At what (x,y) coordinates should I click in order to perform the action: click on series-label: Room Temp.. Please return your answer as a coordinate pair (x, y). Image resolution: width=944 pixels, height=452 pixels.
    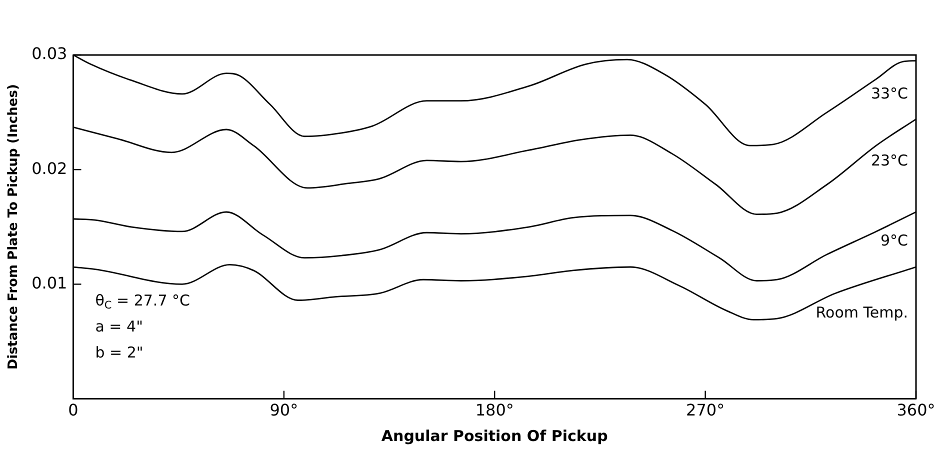
    Looking at the image, I should click on (862, 313).